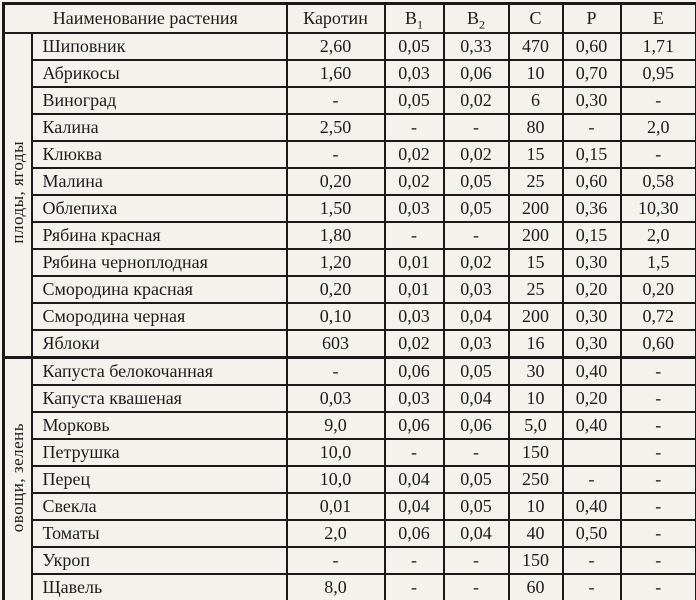 The height and width of the screenshot is (600, 696). I want to click on table-row: Томаты 2,0 0,06 0,04 40 0,50-, so click(350, 533).